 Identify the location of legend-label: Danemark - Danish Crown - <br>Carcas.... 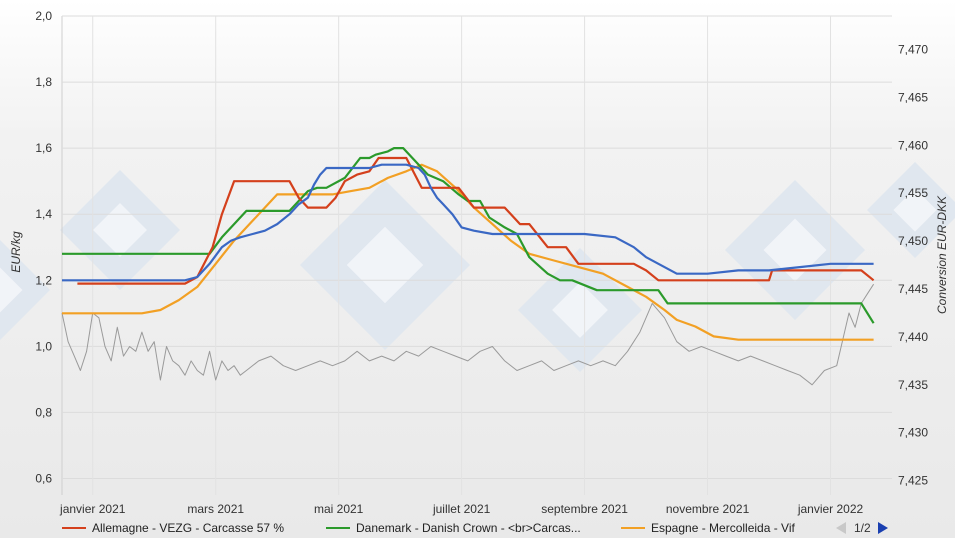
(468, 528).